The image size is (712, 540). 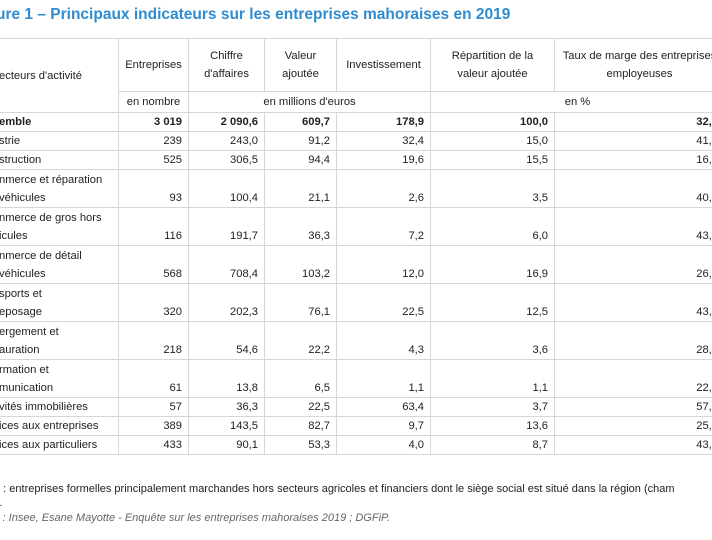 I want to click on row-label: struction, so click(x=59, y=160).